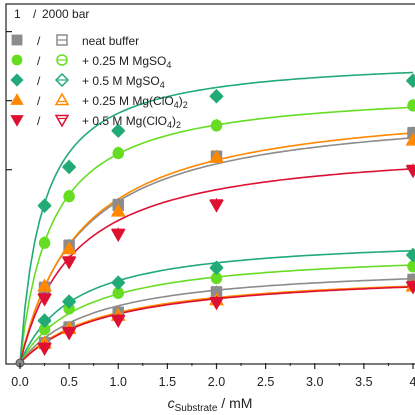 The height and width of the screenshot is (415, 415). What do you see at coordinates (17, 14) in the screenshot?
I see `legend-header-1bar: 1` at bounding box center [17, 14].